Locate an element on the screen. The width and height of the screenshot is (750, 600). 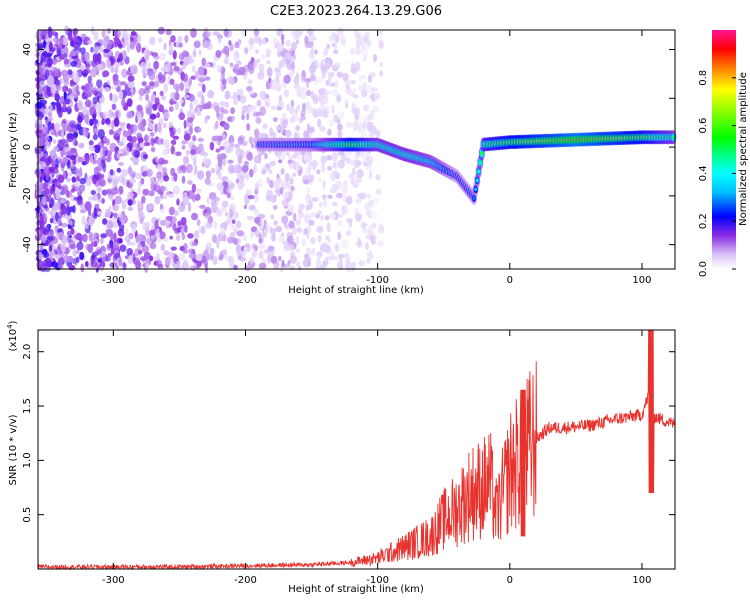
snr-scale-close: ) is located at coordinates (13, 322).